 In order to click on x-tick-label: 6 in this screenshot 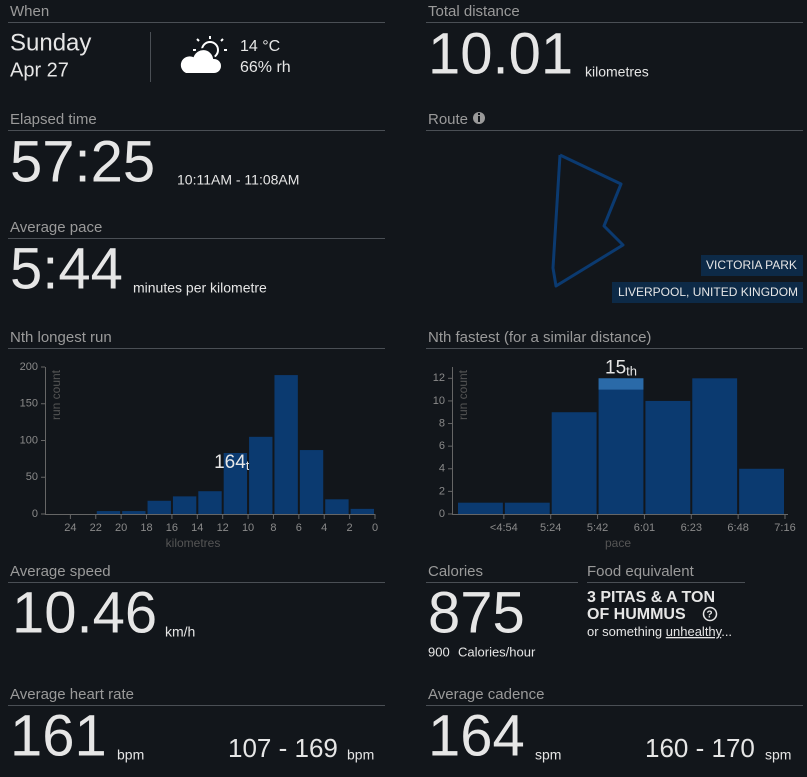, I will do `click(299, 528)`.